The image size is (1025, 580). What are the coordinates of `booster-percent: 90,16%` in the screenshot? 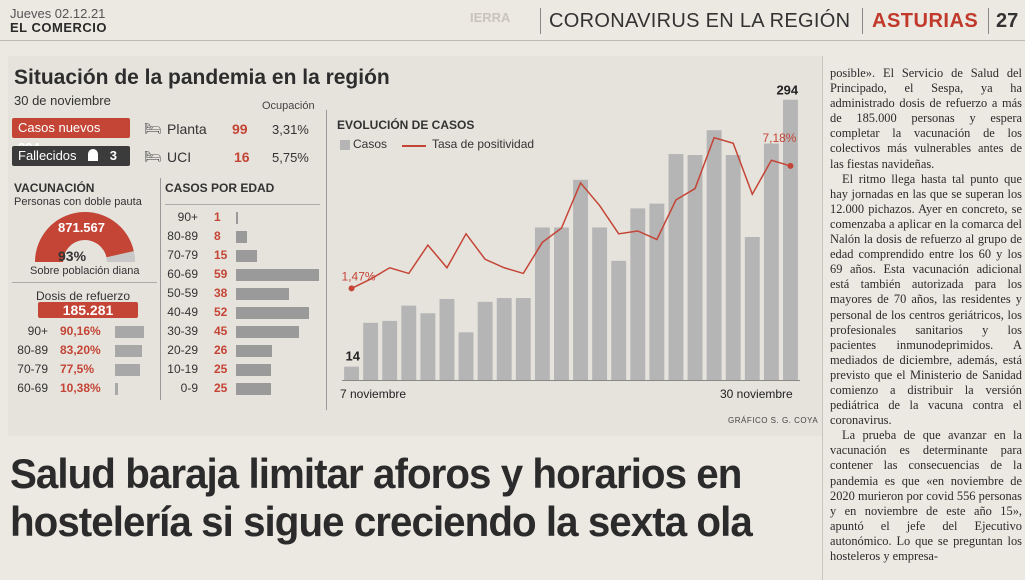 It's located at (80, 331).